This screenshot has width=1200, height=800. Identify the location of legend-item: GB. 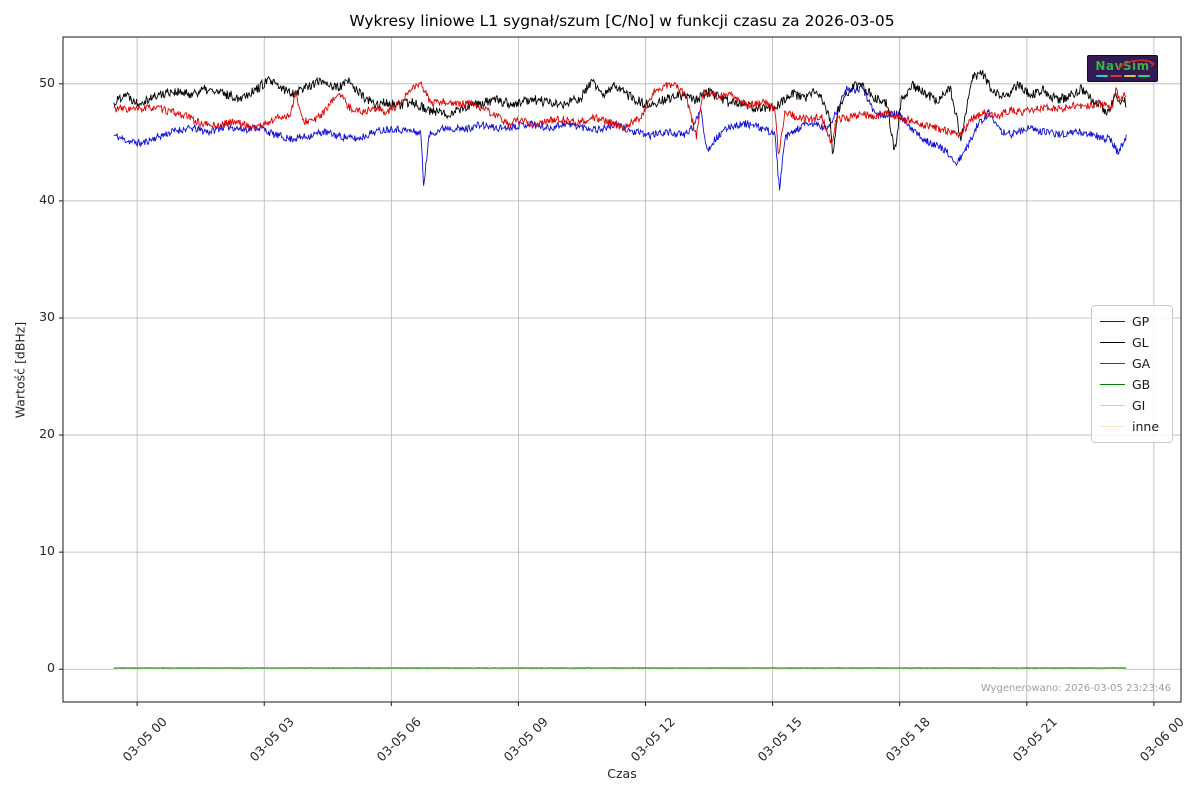
(1132, 384).